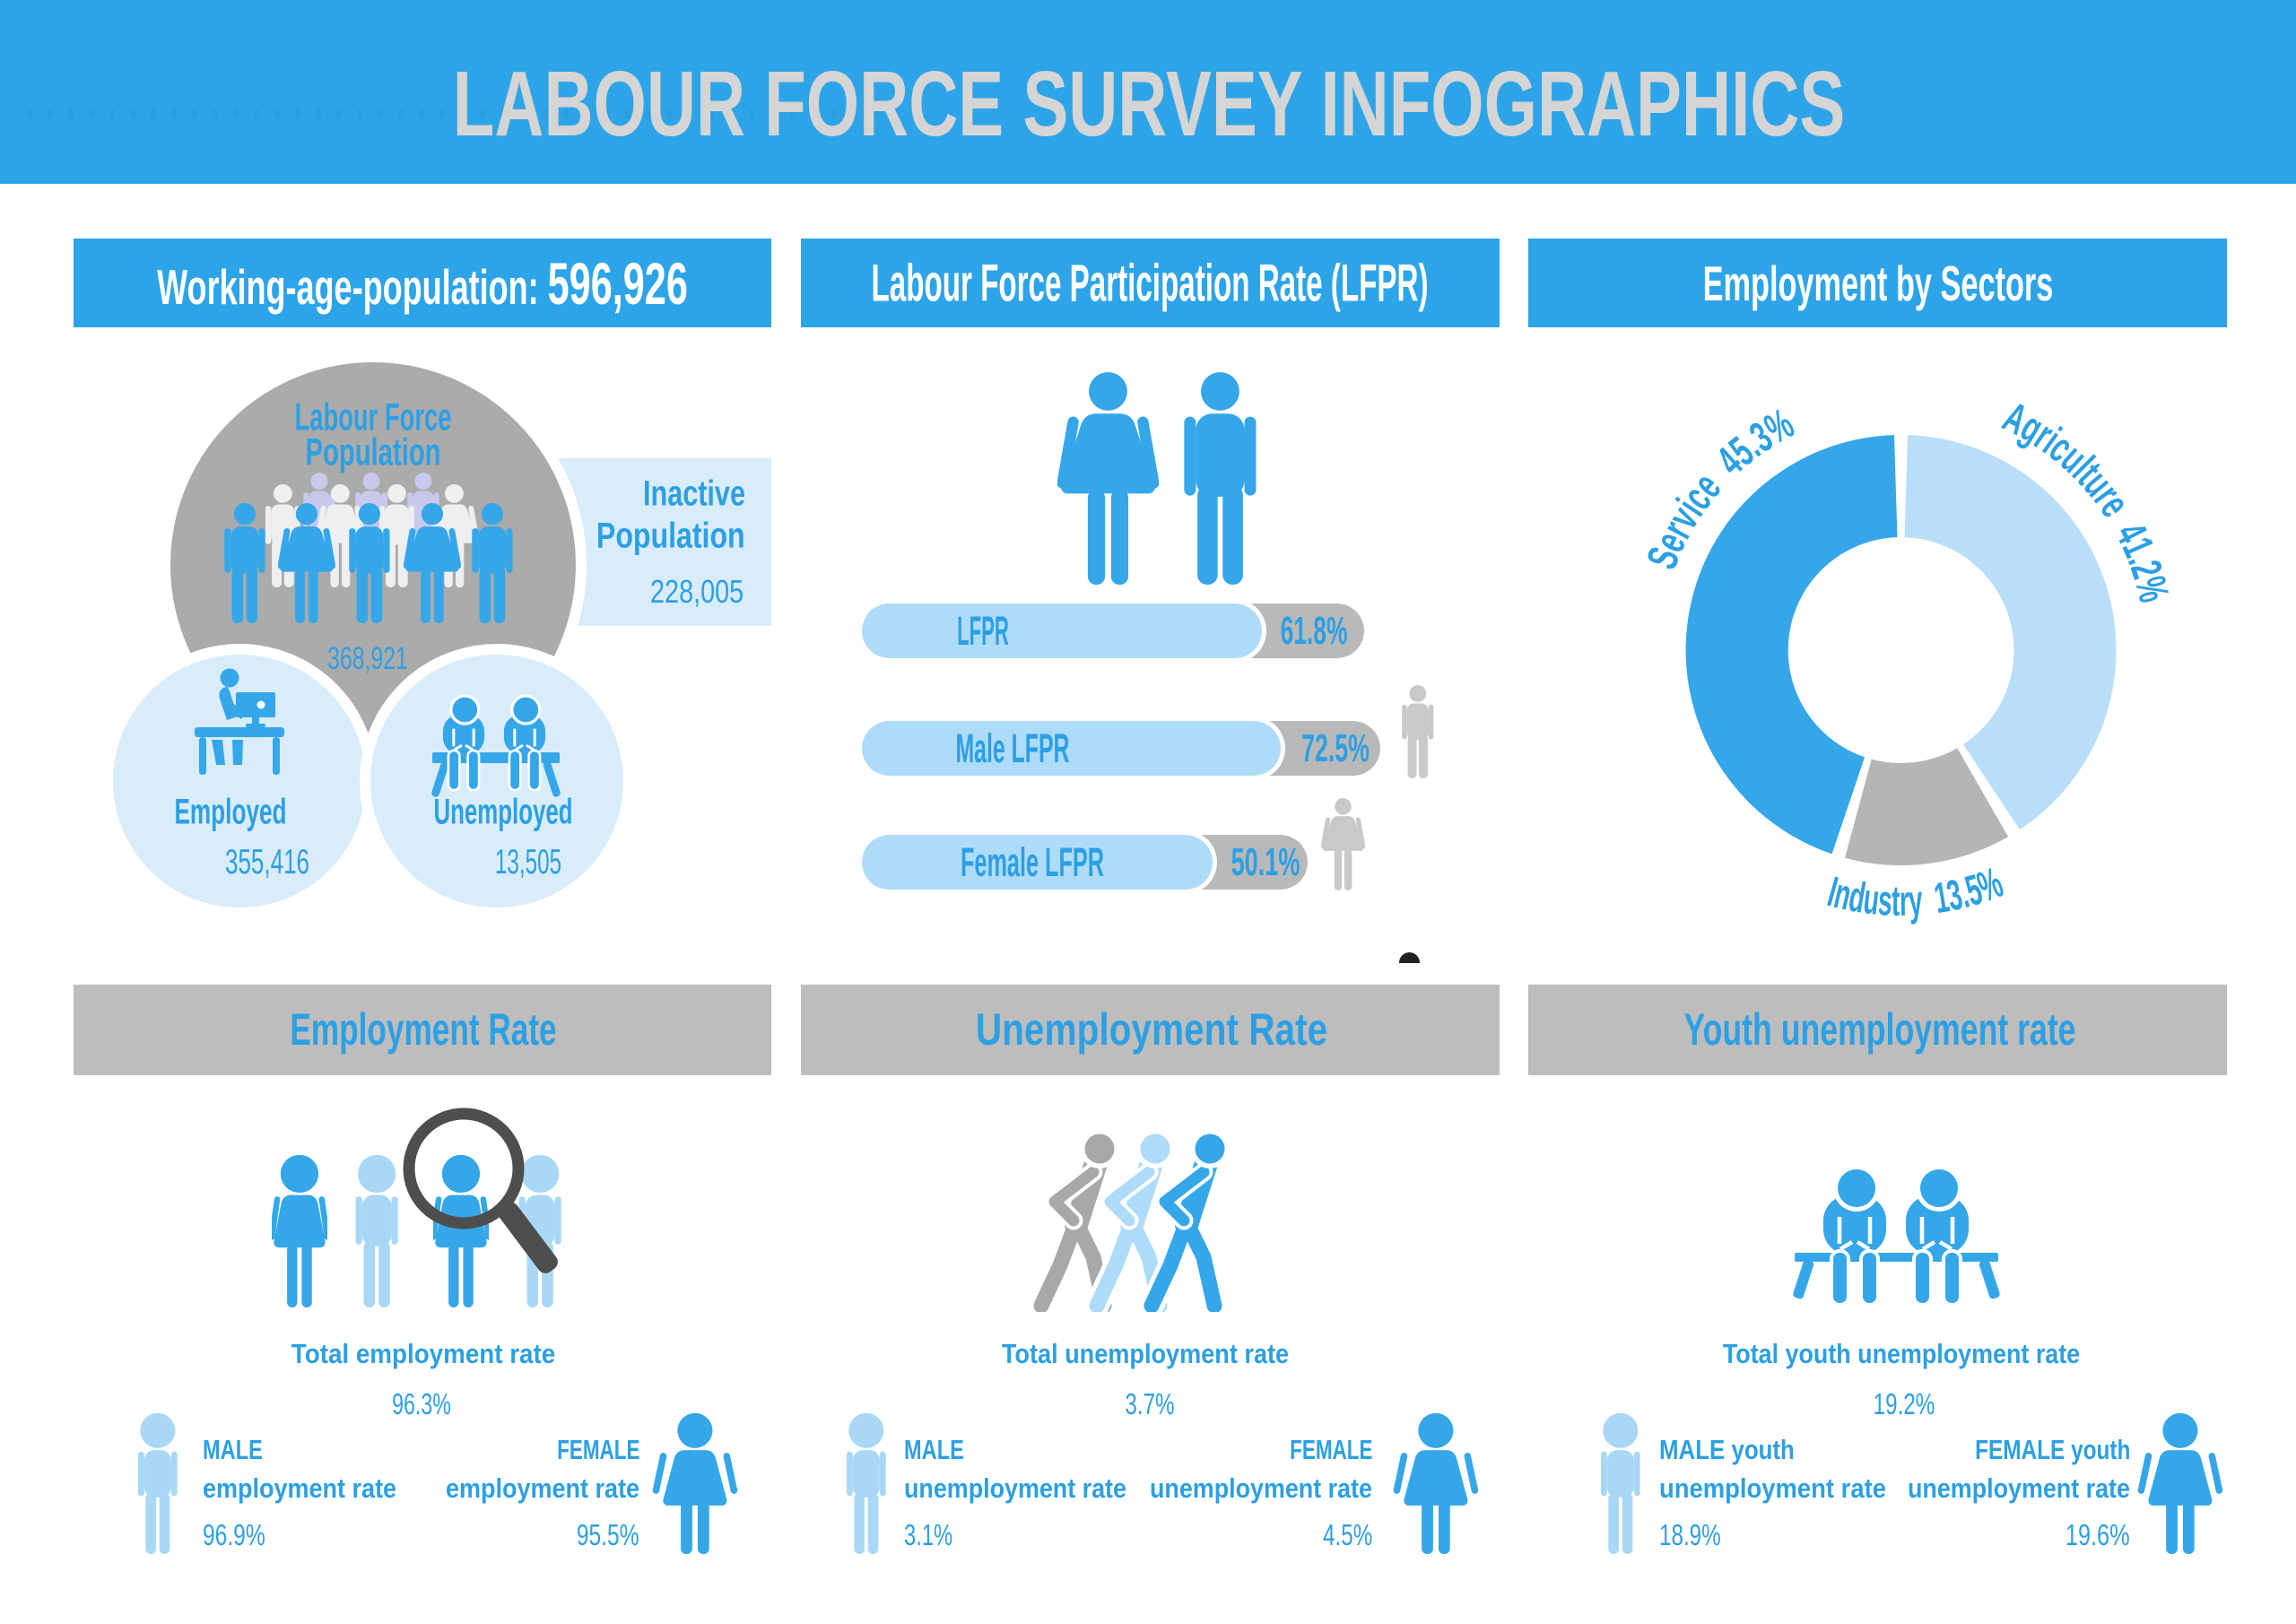 This screenshot has width=2296, height=1624. Describe the element at coordinates (1915, 892) in the screenshot. I see `svg-text: Industry 13.5%` at that location.